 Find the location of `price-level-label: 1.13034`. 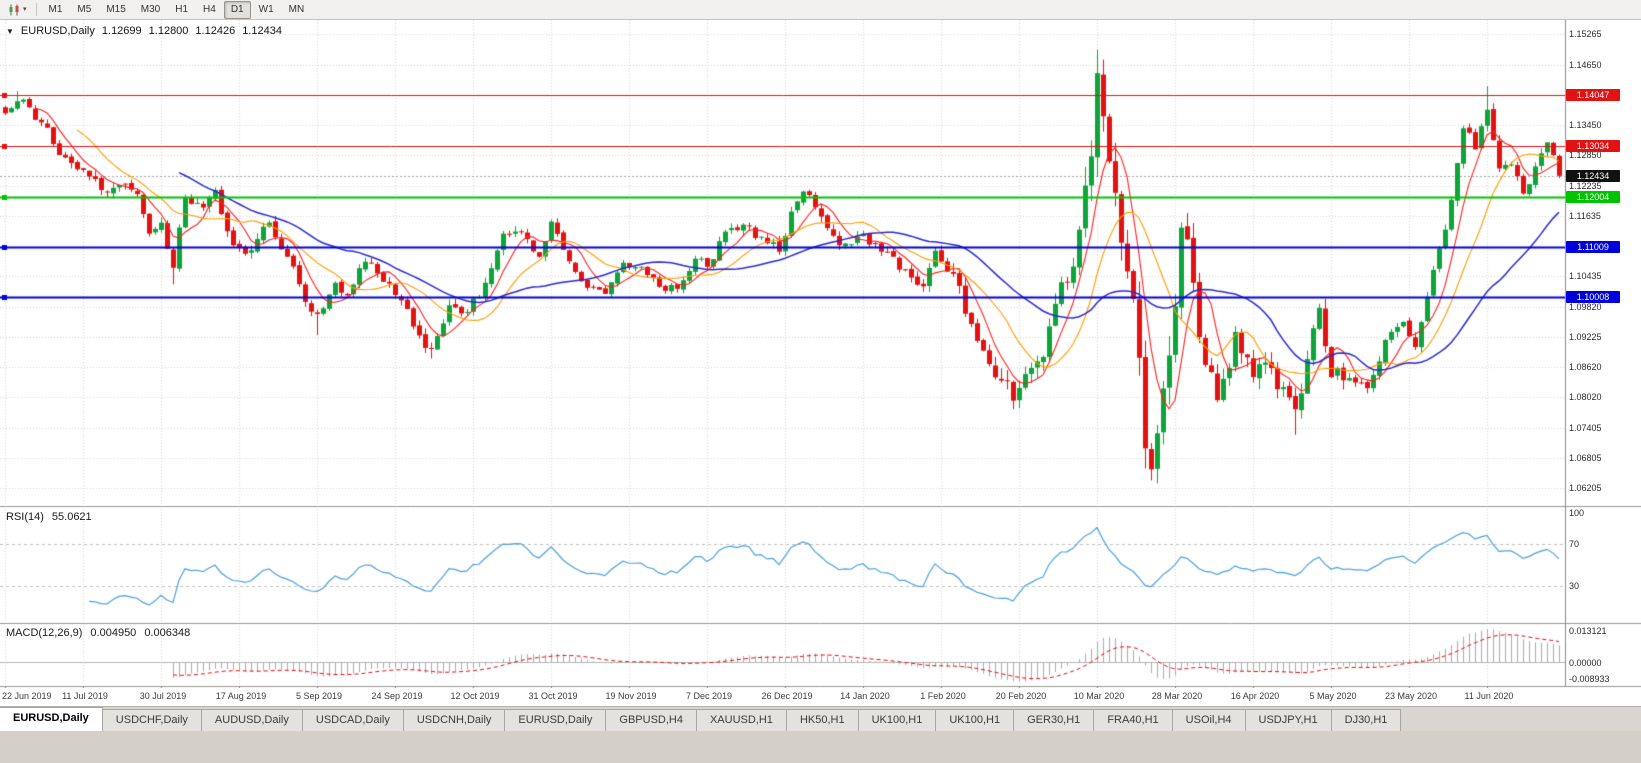

price-level-label: 1.13034 is located at coordinates (1593, 145).